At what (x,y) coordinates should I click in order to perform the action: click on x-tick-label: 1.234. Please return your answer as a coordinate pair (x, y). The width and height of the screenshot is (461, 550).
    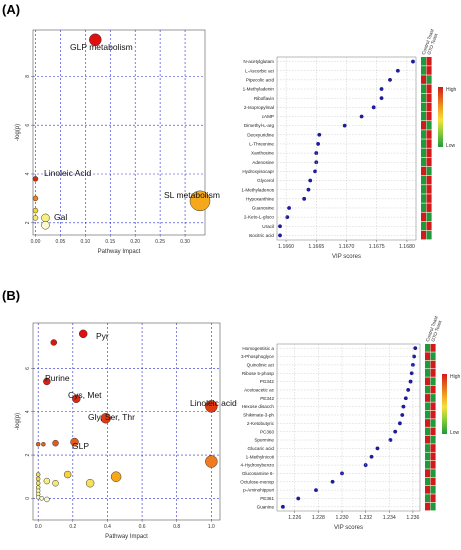
    Looking at the image, I should click on (389, 518).